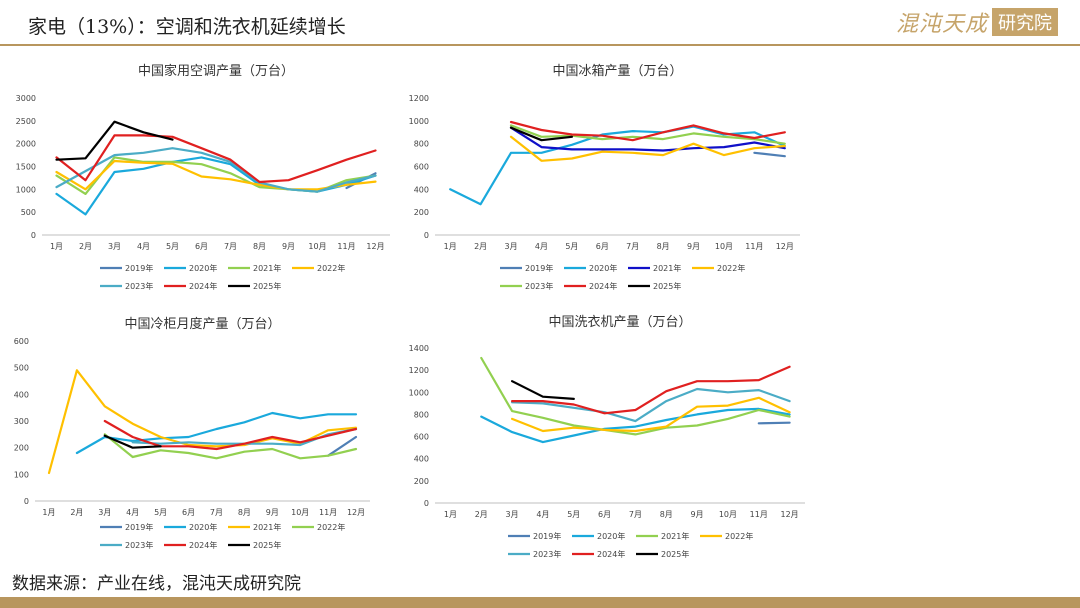 The width and height of the screenshot is (1080, 608). Describe the element at coordinates (547, 536) in the screenshot. I see `legend-label: 2019年` at that location.